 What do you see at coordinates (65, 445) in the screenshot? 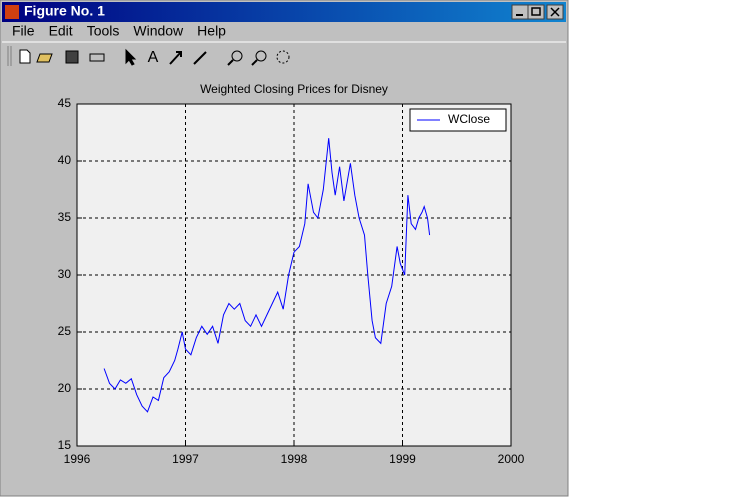
I see `y-tick-label: 15` at bounding box center [65, 445].